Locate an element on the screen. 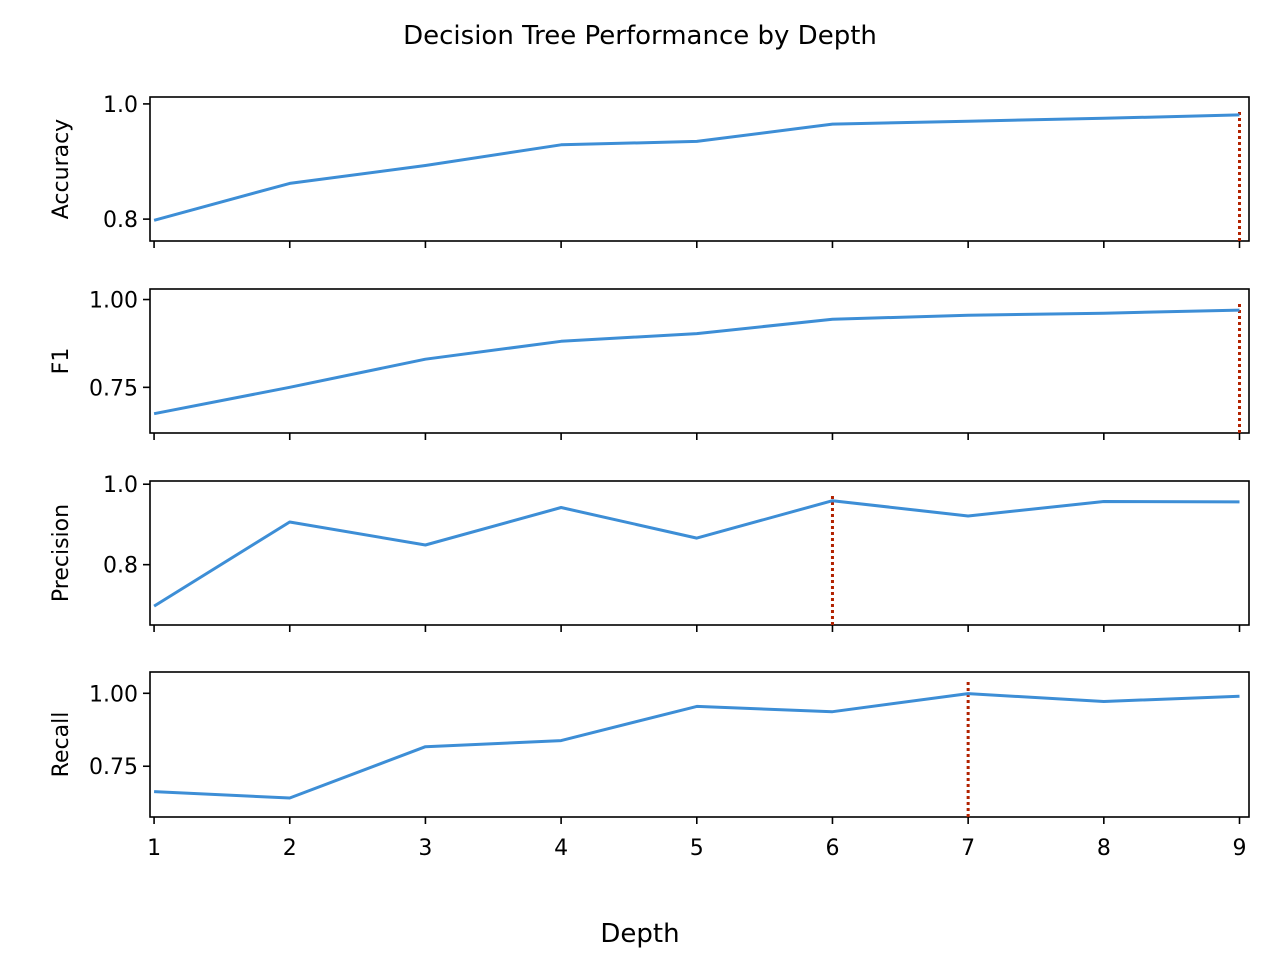  x-tick-label: 1 is located at coordinates (154, 848).